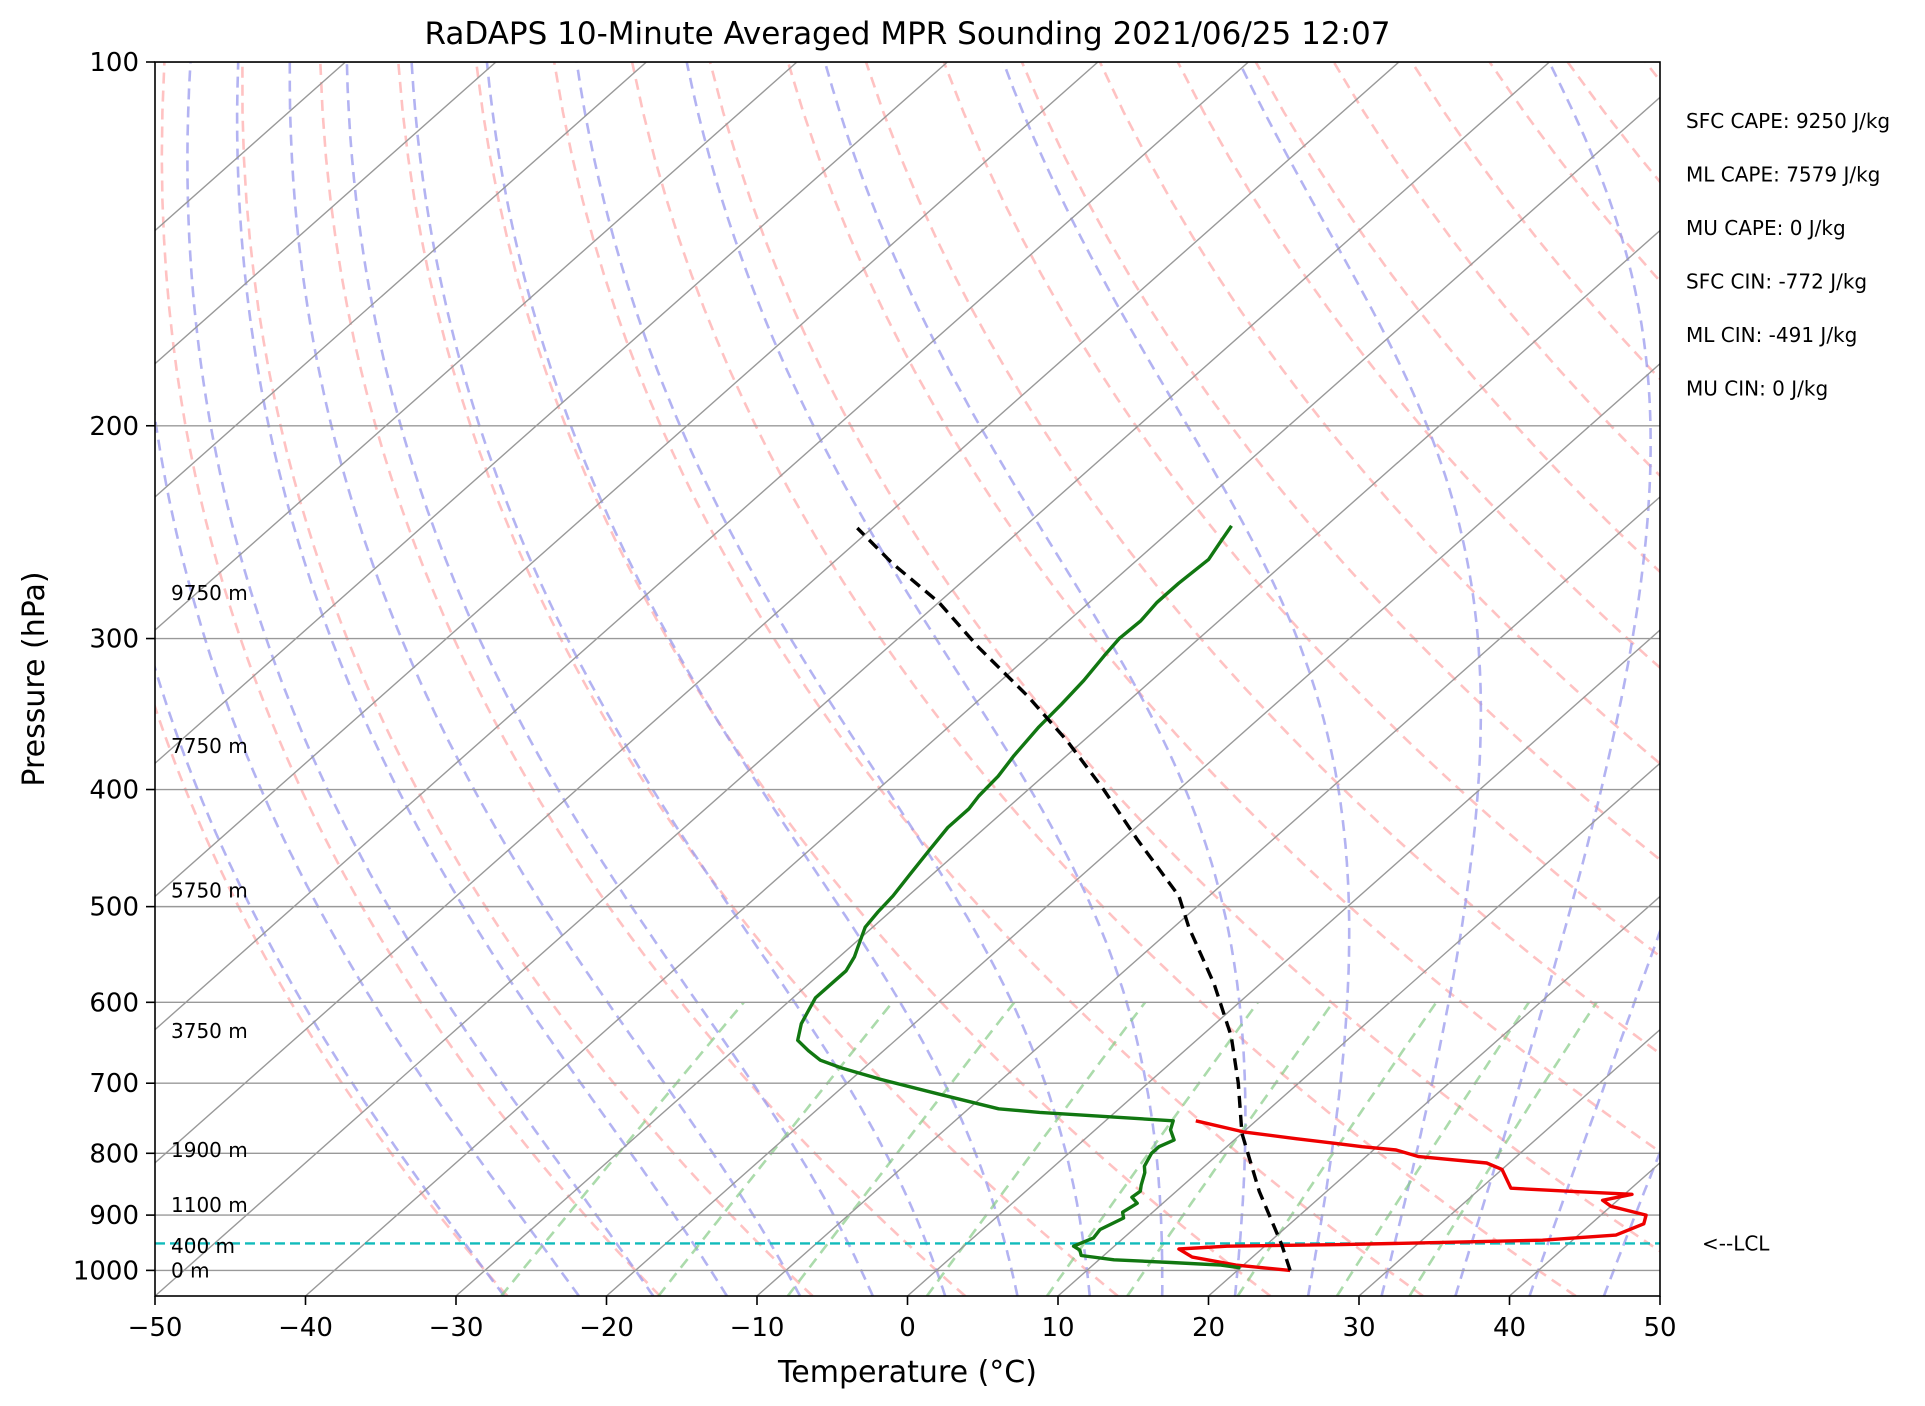 The image size is (1925, 1406). Describe the element at coordinates (757, 1328) in the screenshot. I see `x-tick-label: −10` at that location.